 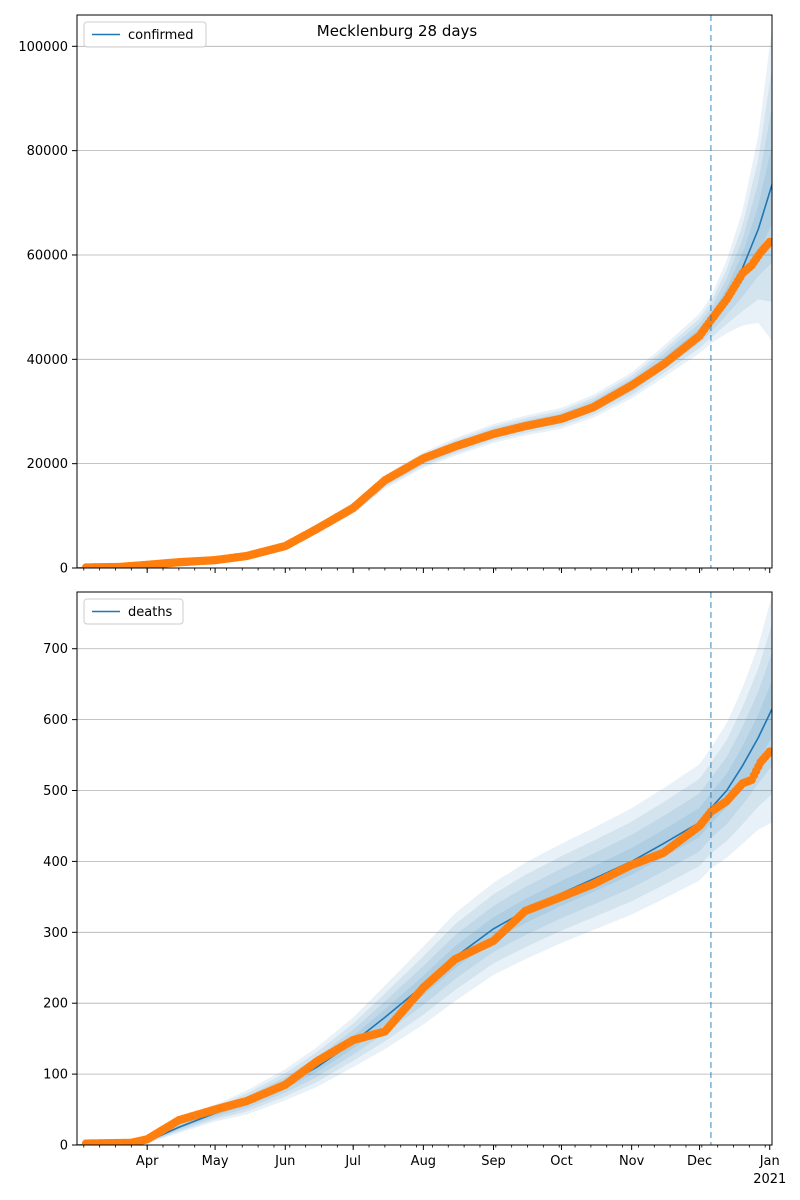 What do you see at coordinates (632, 1161) in the screenshot?
I see `deaths-x-tick-label: Nov` at bounding box center [632, 1161].